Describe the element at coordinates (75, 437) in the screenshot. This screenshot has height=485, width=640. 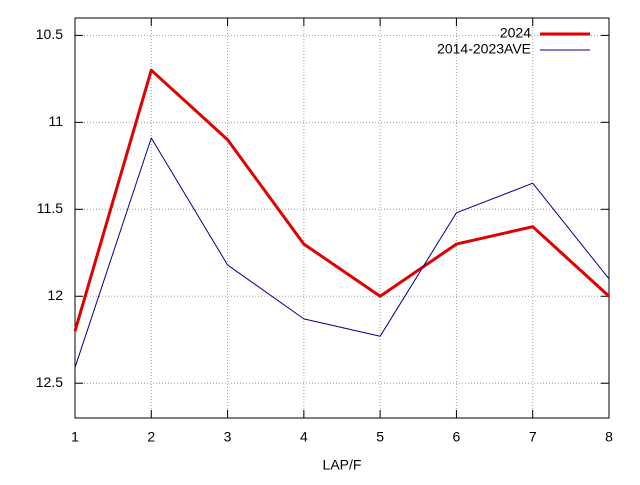
I see `x-tick-label: 1` at that location.